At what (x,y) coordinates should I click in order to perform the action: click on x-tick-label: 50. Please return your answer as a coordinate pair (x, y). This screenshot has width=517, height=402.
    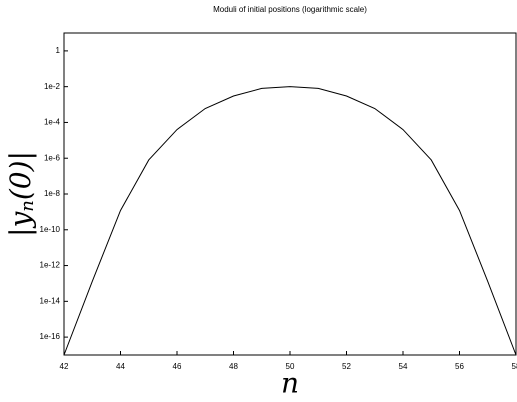
    Looking at the image, I should click on (290, 366).